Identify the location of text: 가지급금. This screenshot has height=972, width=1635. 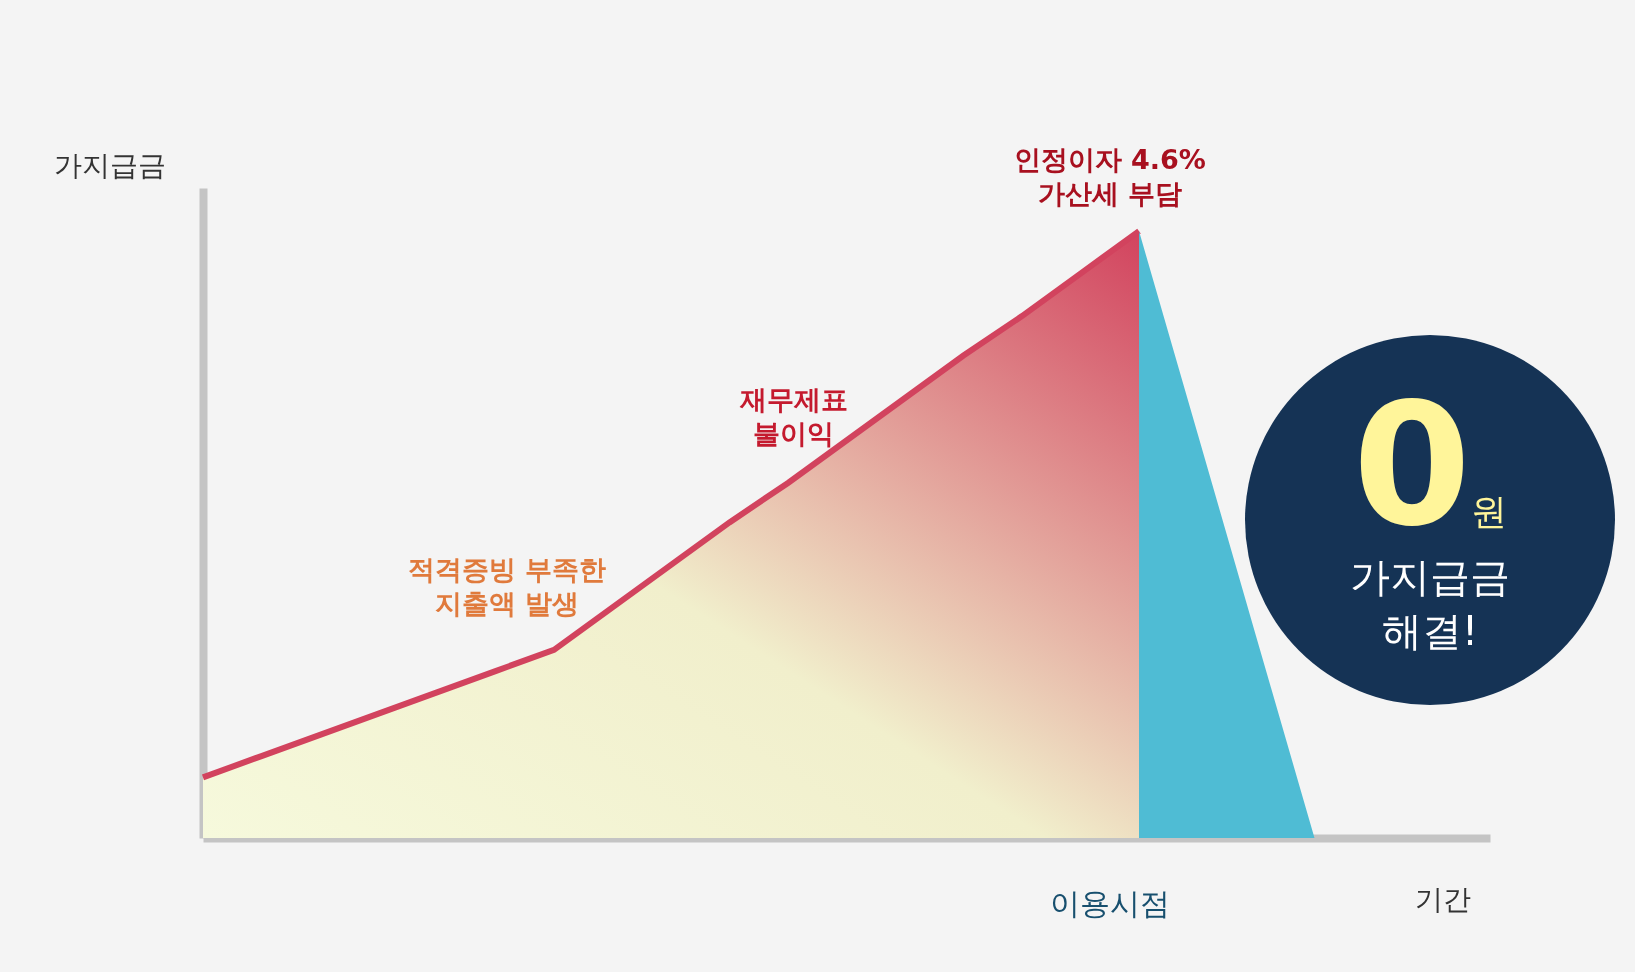
(109, 165).